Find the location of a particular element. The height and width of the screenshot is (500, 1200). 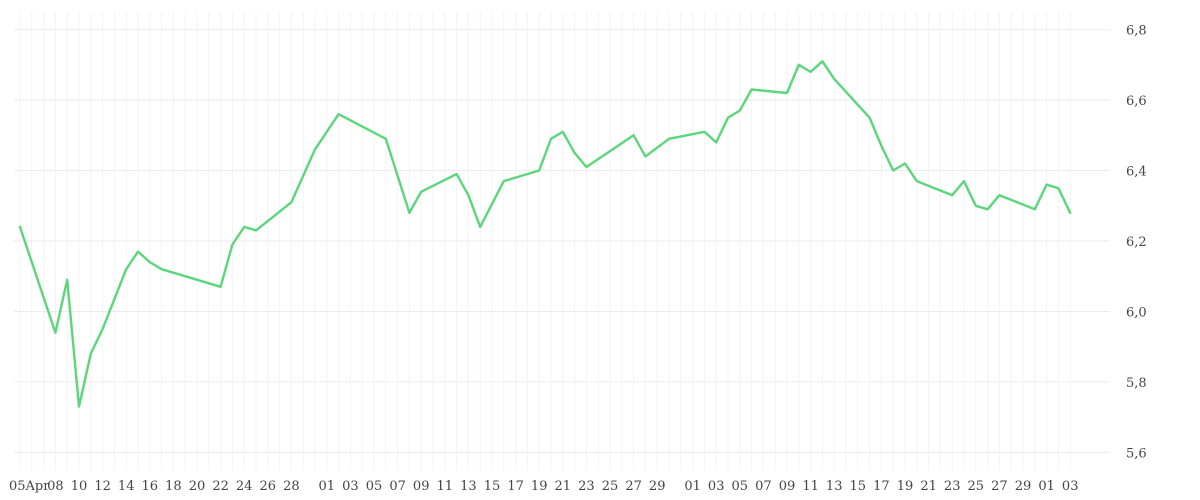

x-tick-label: 18 is located at coordinates (173, 486).